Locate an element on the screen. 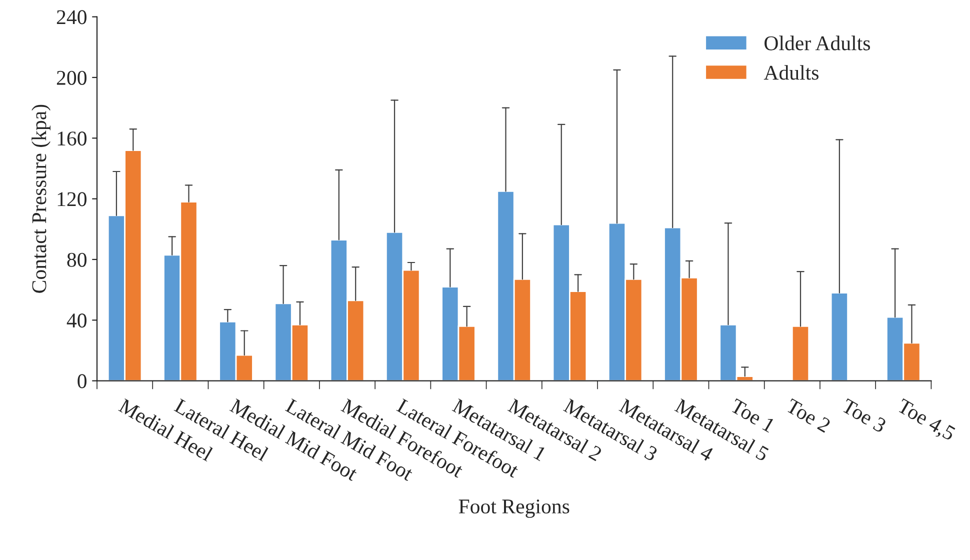 This screenshot has width=970, height=560. x-tick-label: Toe 4,5 is located at coordinates (925, 421).